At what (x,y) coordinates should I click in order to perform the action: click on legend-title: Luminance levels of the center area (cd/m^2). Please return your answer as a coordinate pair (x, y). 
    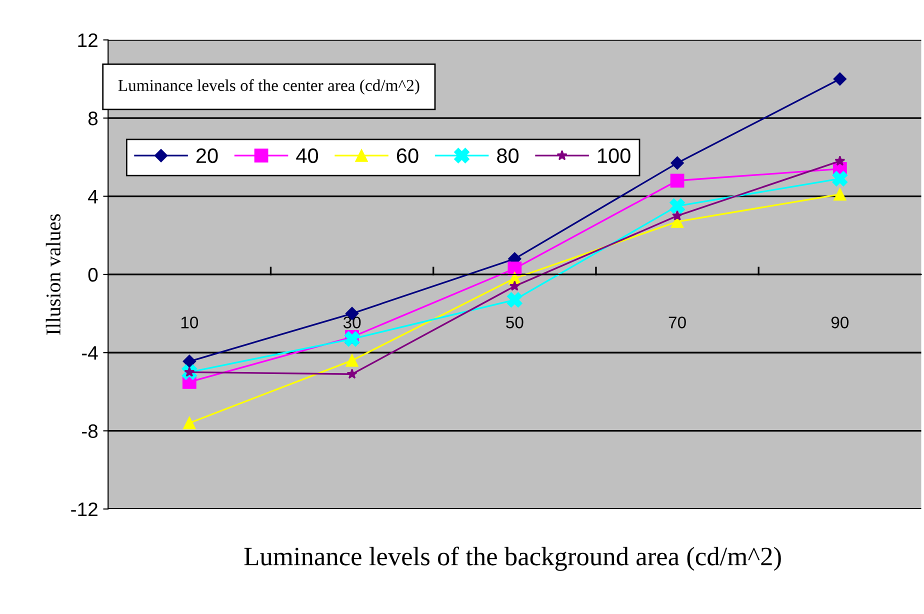
    Looking at the image, I should click on (269, 86).